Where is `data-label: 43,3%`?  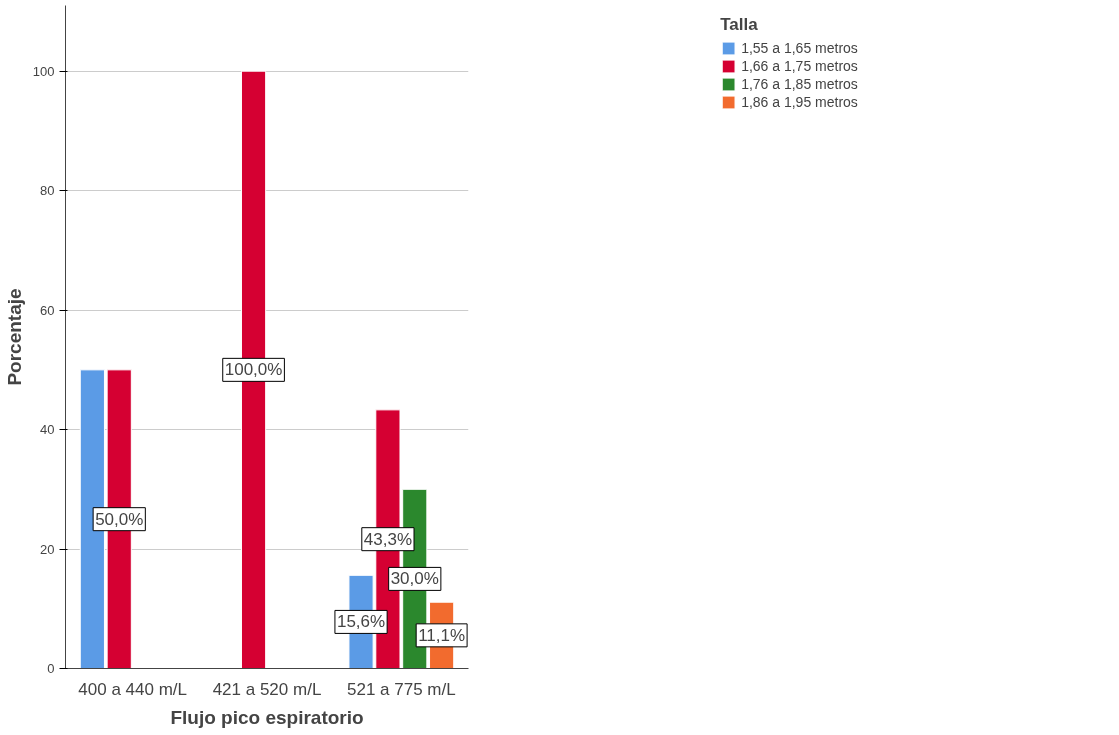
data-label: 43,3% is located at coordinates (387, 539).